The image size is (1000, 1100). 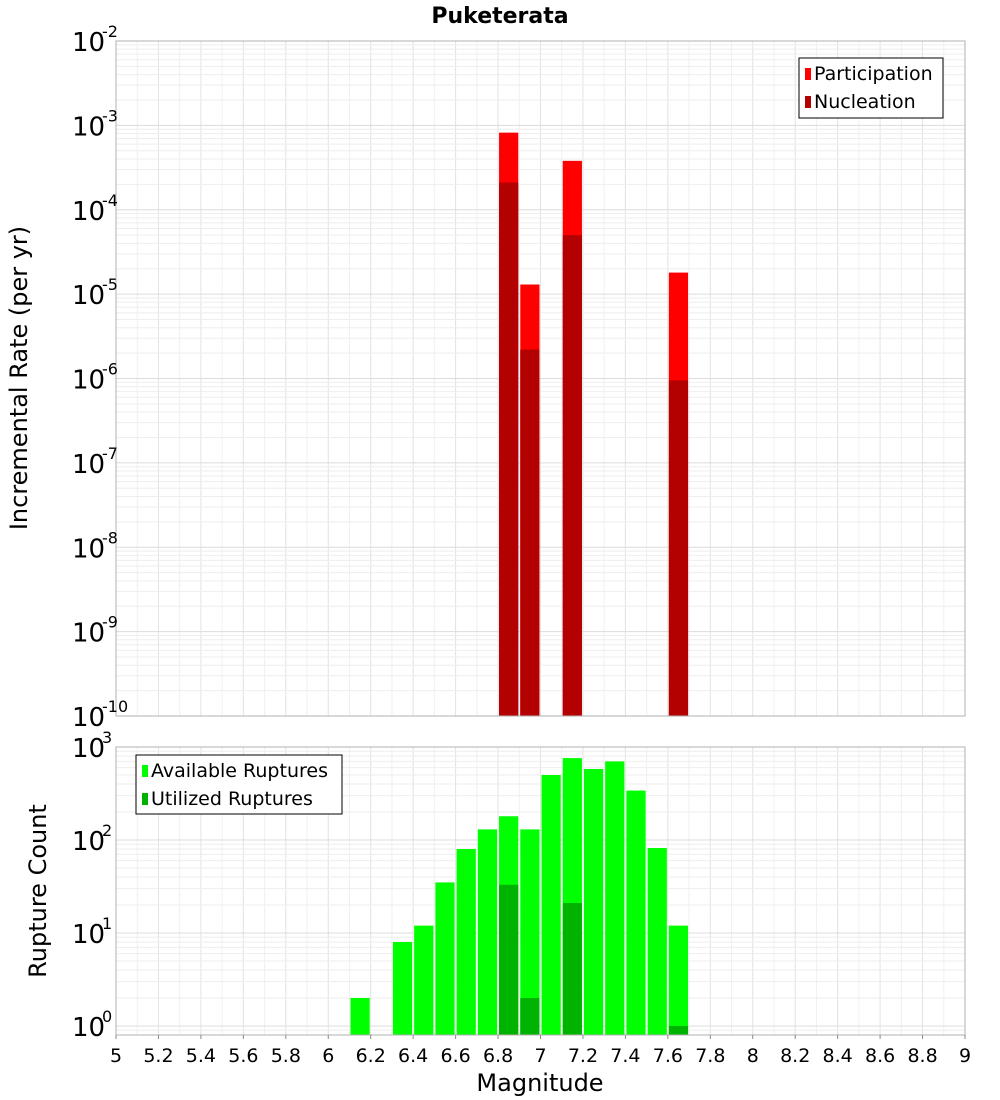 I want to click on x-tick-label: 6, so click(x=328, y=1056).